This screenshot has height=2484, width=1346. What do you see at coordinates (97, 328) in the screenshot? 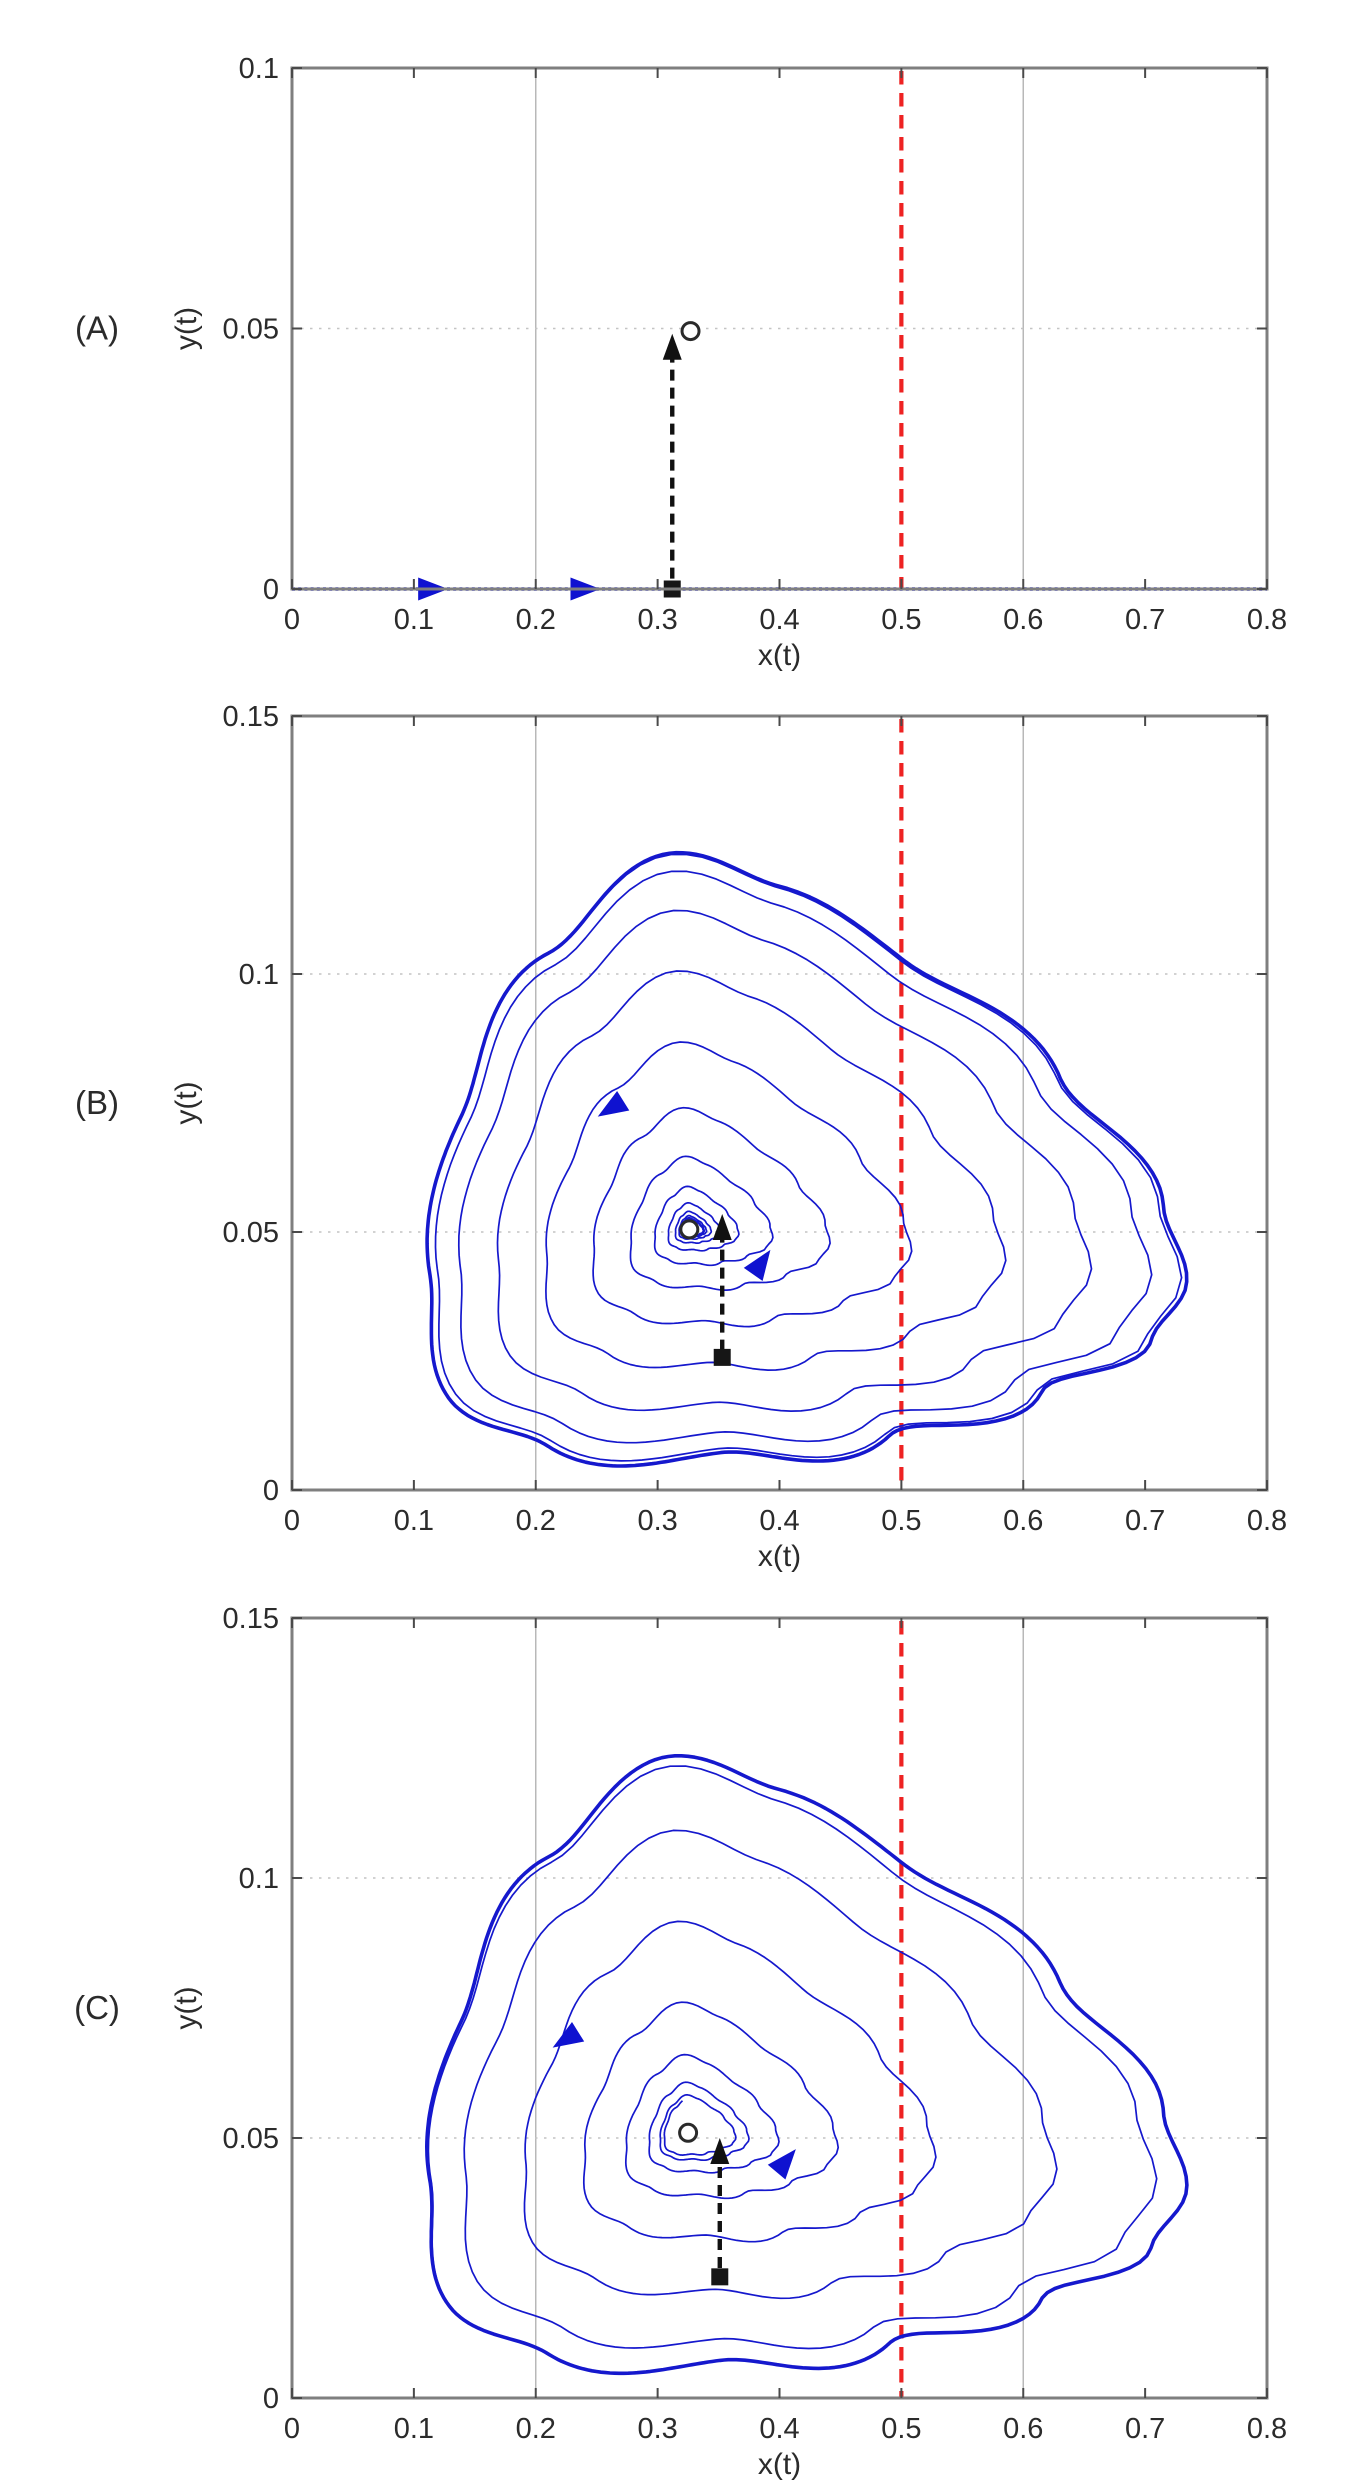
I see `panel-letter: (A)` at bounding box center [97, 328].